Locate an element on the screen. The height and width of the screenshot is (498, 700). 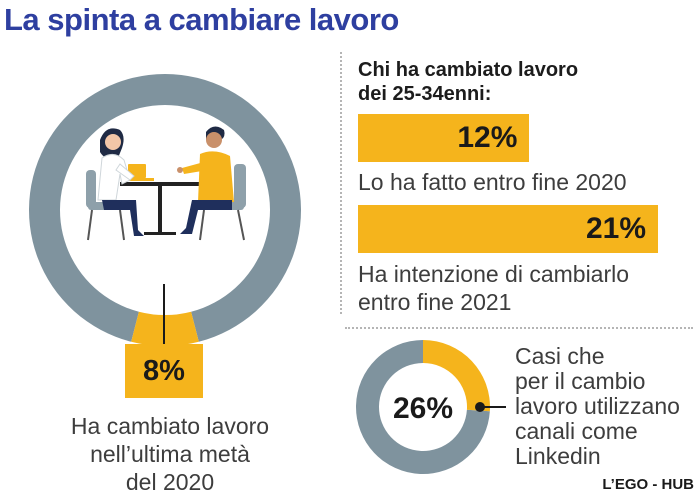
donut-slice-remainder is located at coordinates (422, 407).